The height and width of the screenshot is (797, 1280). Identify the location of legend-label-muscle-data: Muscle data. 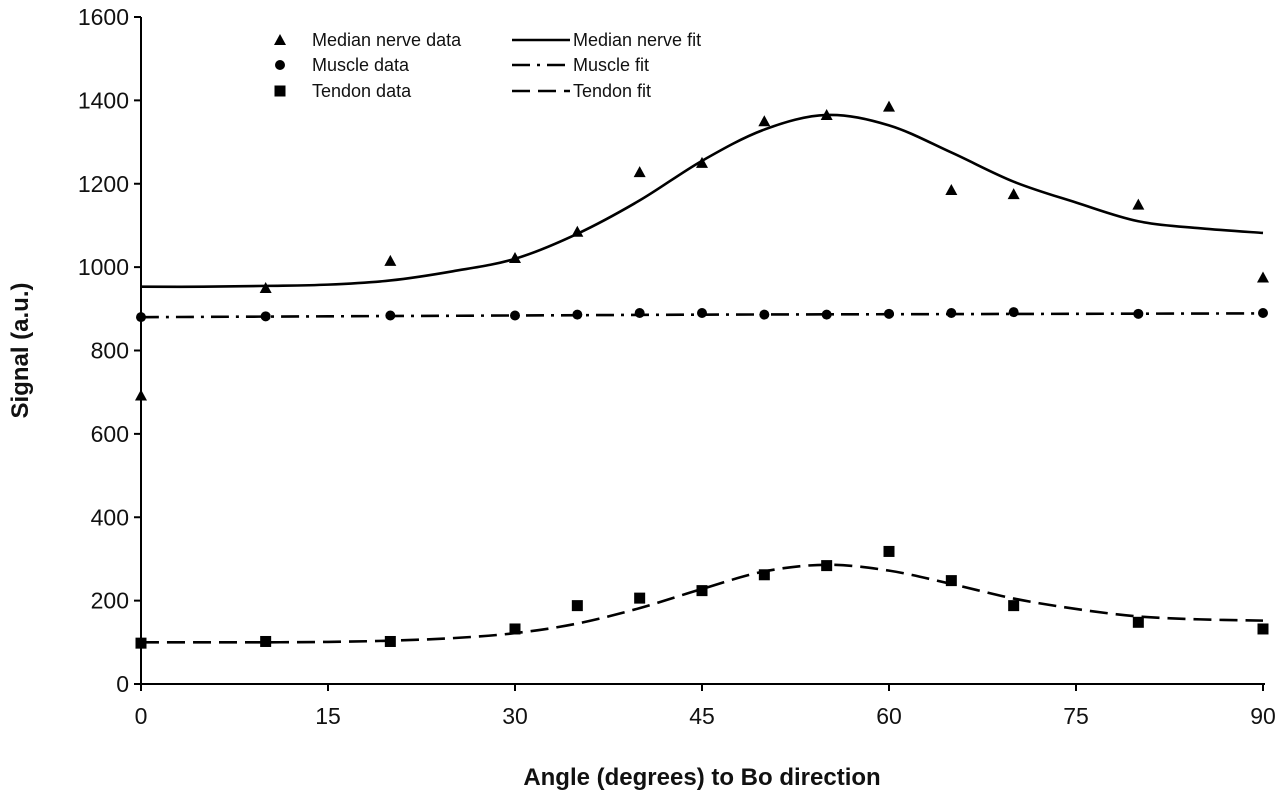
(361, 65).